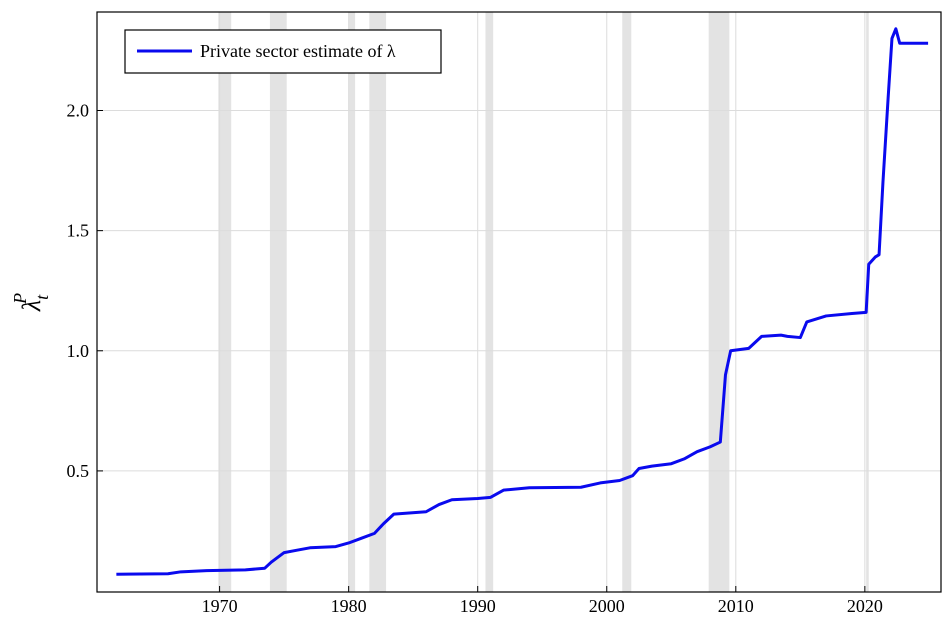 The width and height of the screenshot is (942, 617). What do you see at coordinates (42, 297) in the screenshot?
I see `y-label-part: t` at bounding box center [42, 297].